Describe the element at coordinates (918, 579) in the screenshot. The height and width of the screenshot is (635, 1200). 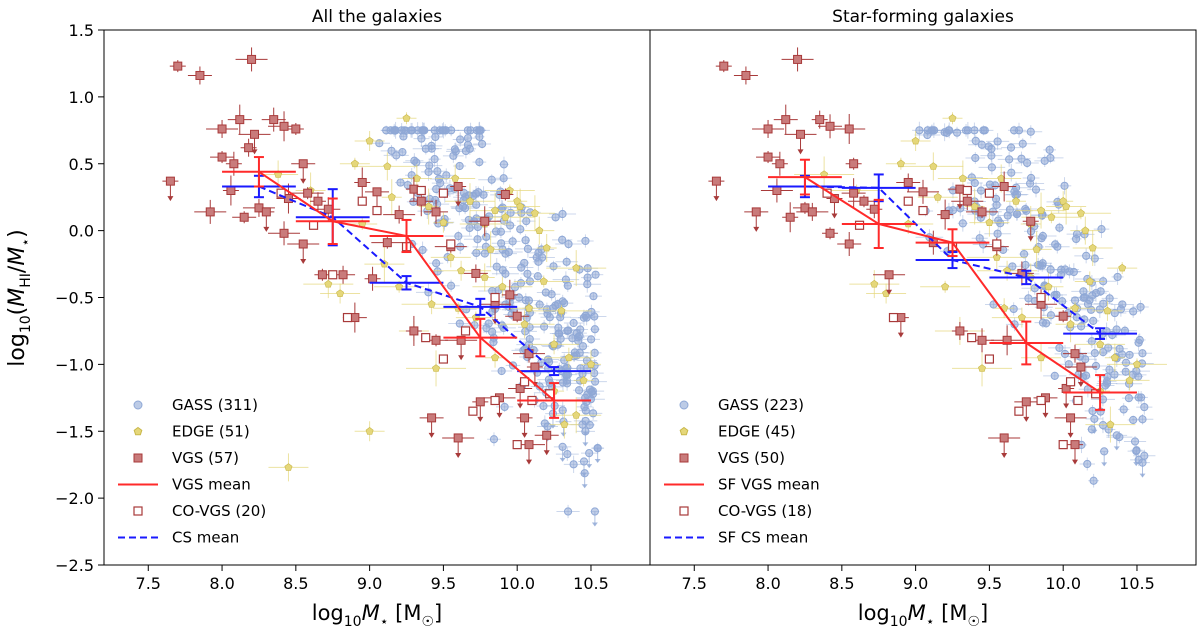
I see `x-axis: 7.5 8.0 8.5 9.0 9.5 10.0 10.5` at that location.